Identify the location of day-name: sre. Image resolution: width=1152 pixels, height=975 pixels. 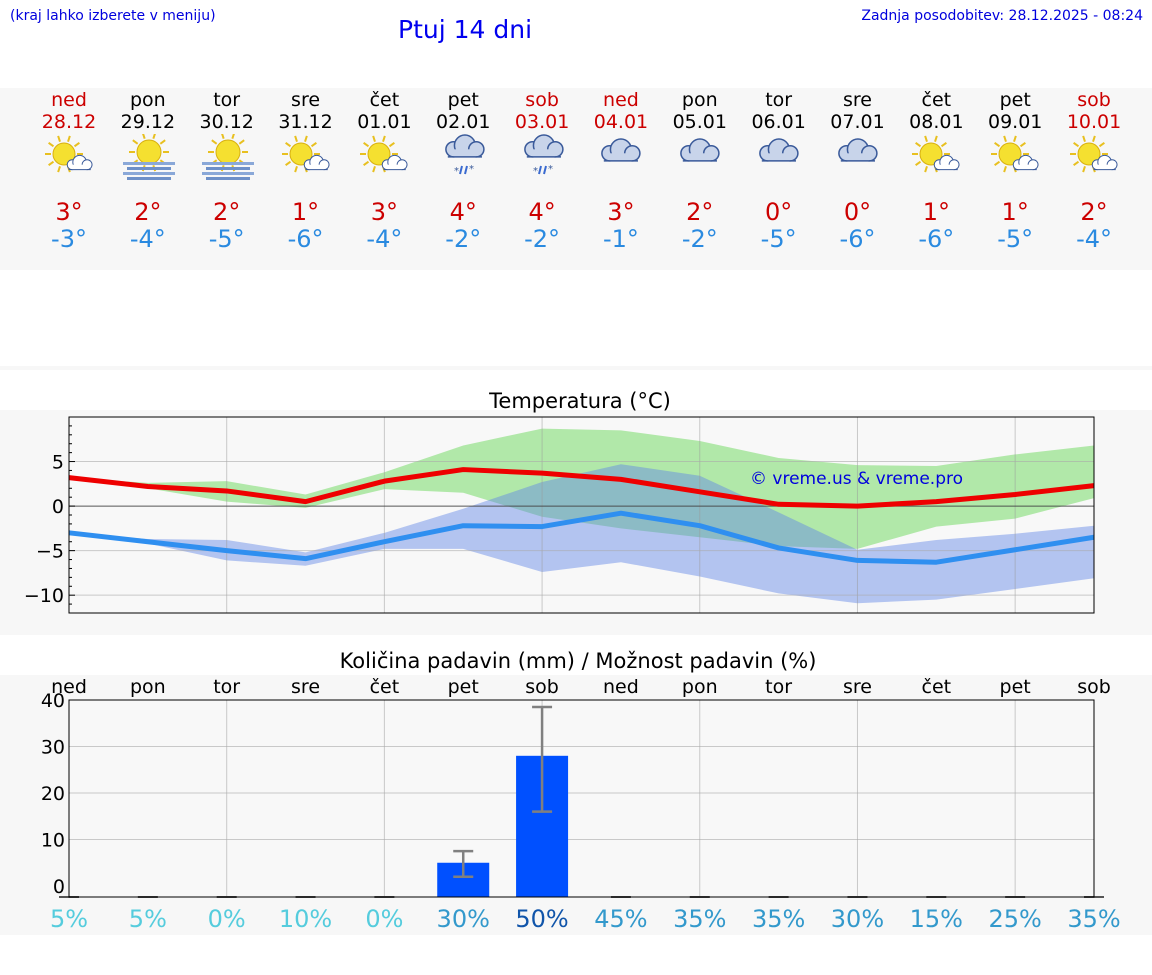
(857, 100).